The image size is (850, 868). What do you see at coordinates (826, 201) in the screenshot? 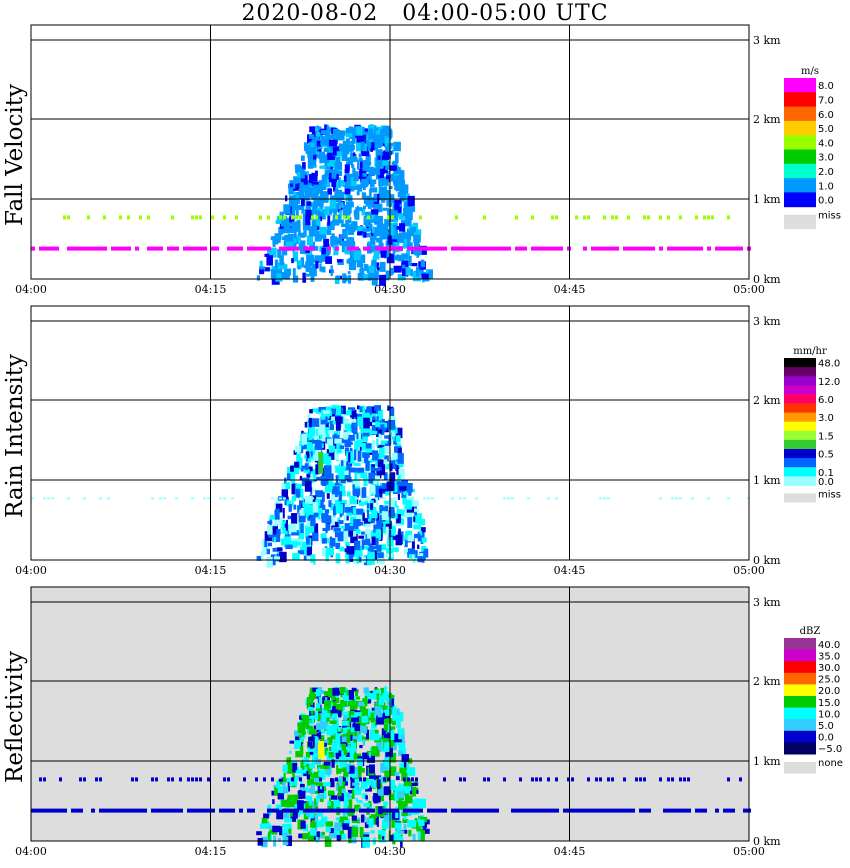
I see `colorbar-tick-label: 0.0` at bounding box center [826, 201].